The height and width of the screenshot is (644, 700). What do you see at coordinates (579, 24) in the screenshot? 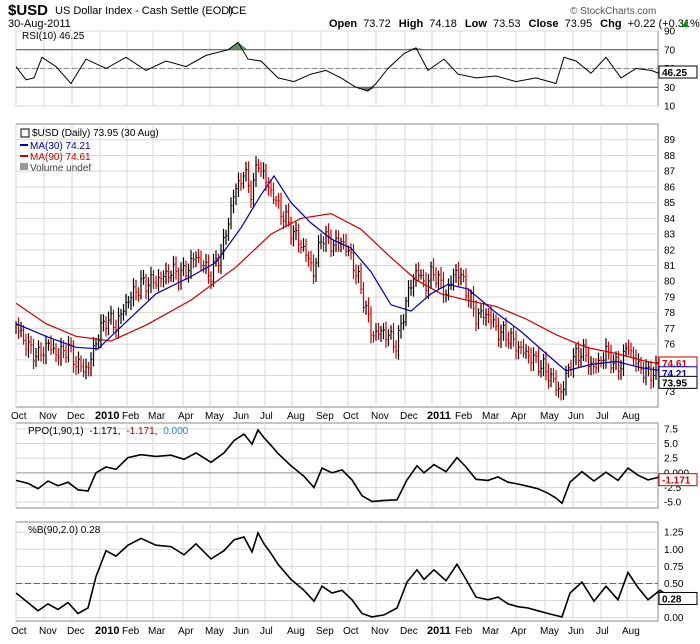
I see `close-value: 73.95` at bounding box center [579, 24].